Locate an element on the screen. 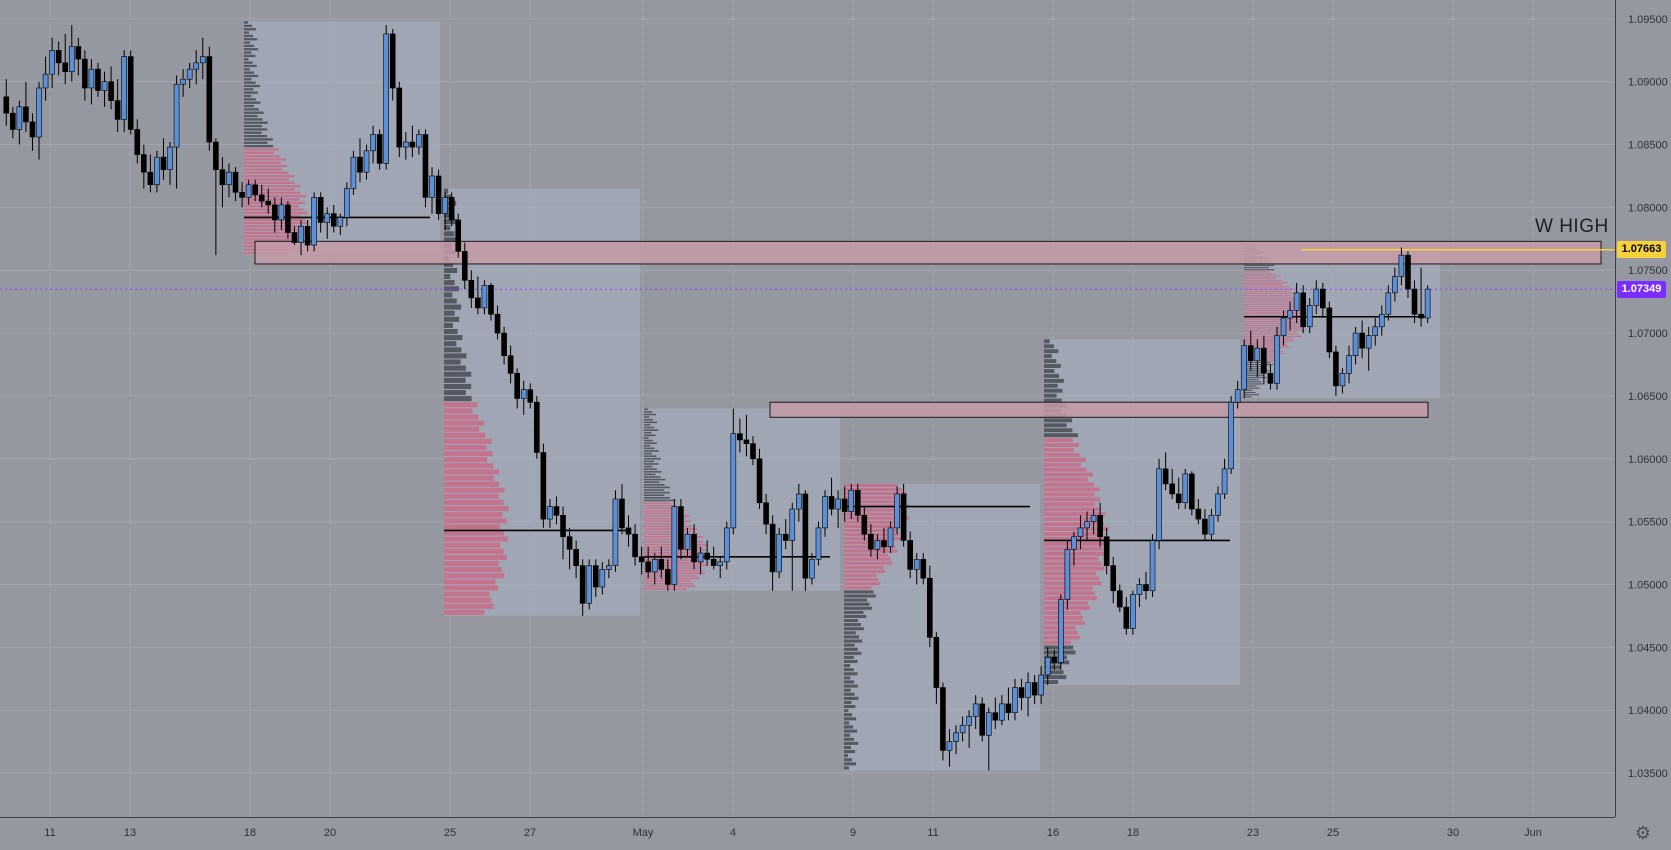  time-axis: 11 13 18 20 25 27 May 4 9 11 16 18 23 25 30 Jun is located at coordinates (807, 831).